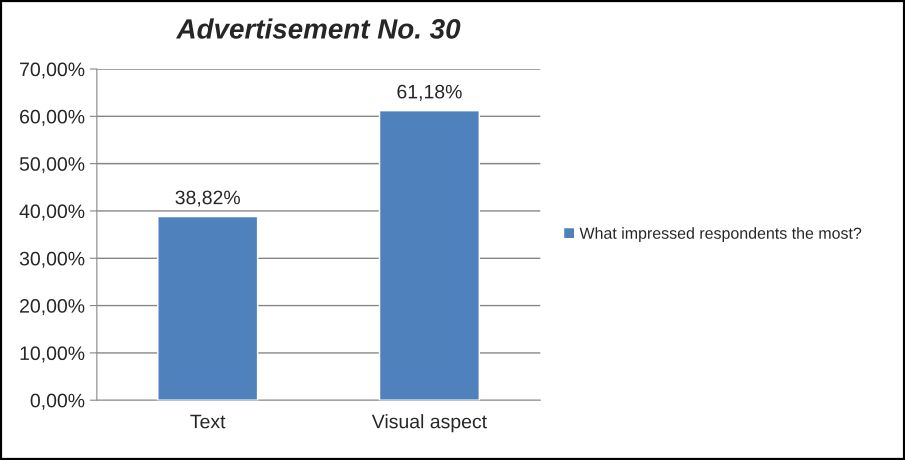  Describe the element at coordinates (52, 307) in the screenshot. I see `y-tick-label: 20,00%` at that location.